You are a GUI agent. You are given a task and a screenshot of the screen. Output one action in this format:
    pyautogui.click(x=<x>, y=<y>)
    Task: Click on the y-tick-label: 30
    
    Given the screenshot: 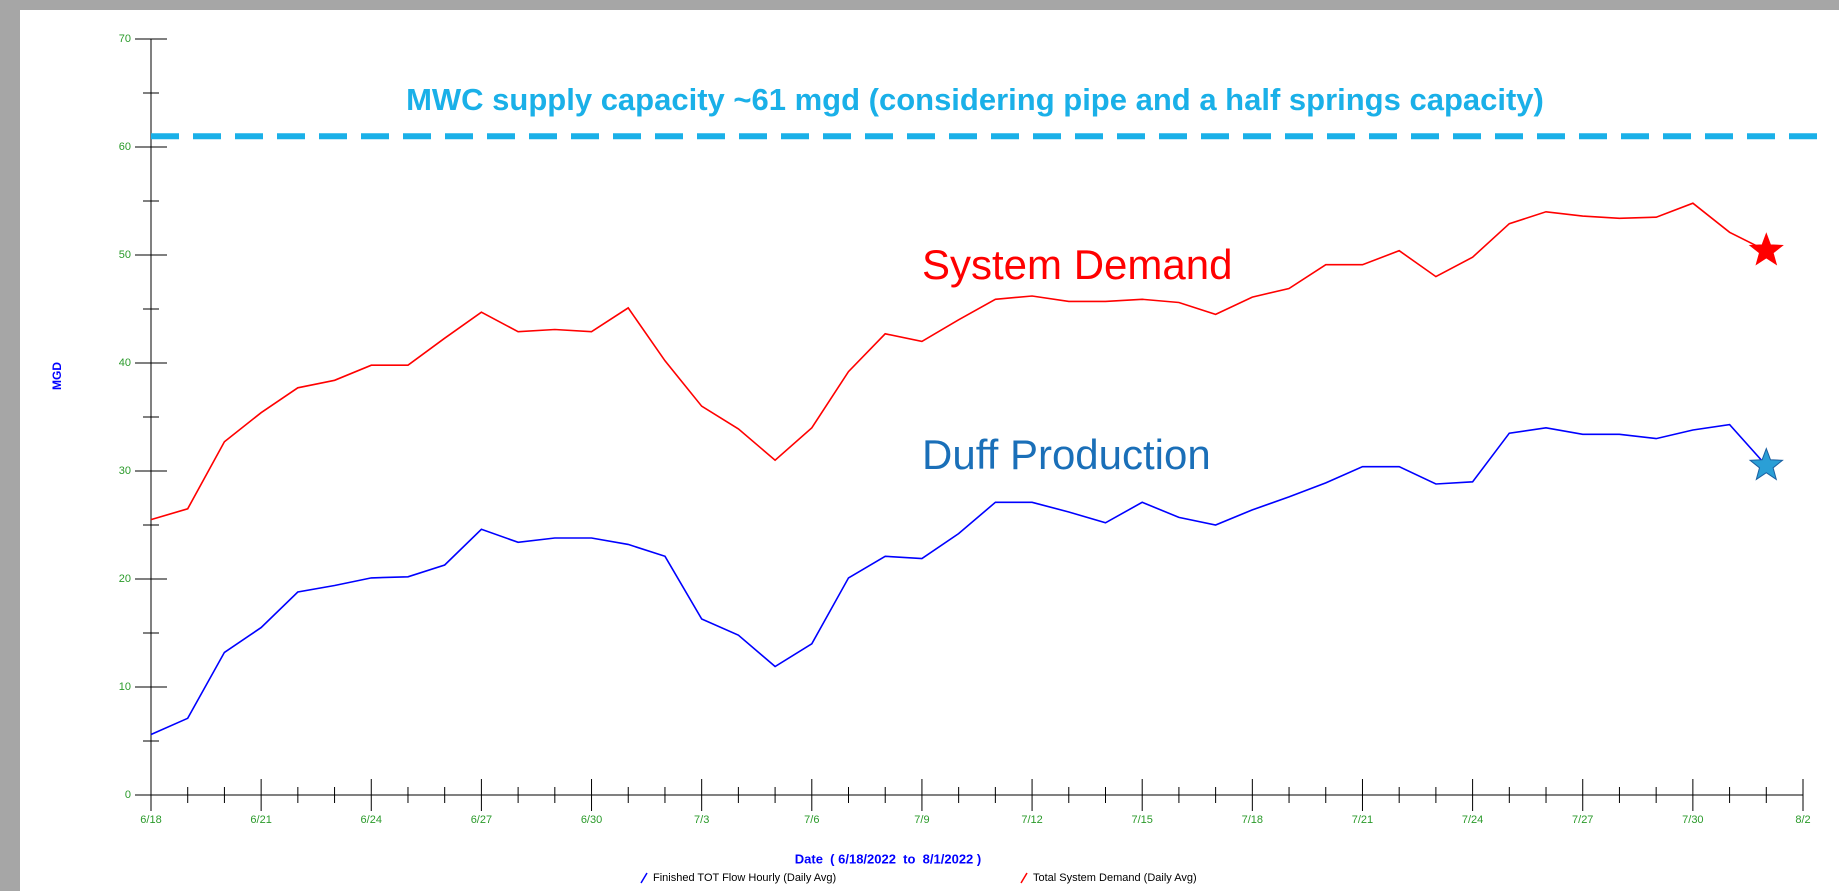 What is the action you would take?
    pyautogui.click(x=125, y=471)
    